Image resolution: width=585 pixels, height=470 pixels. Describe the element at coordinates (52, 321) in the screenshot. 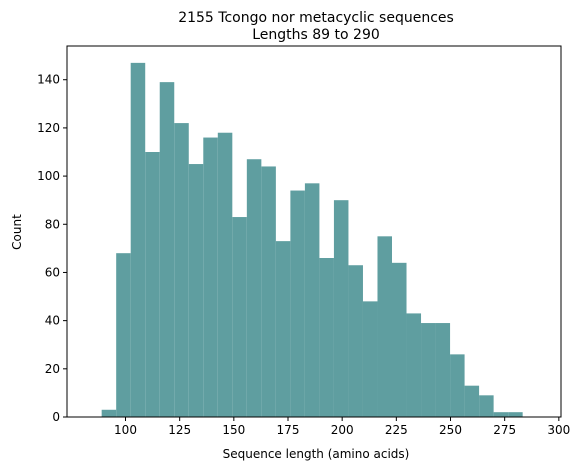

I see `y-tick-label: 40` at that location.